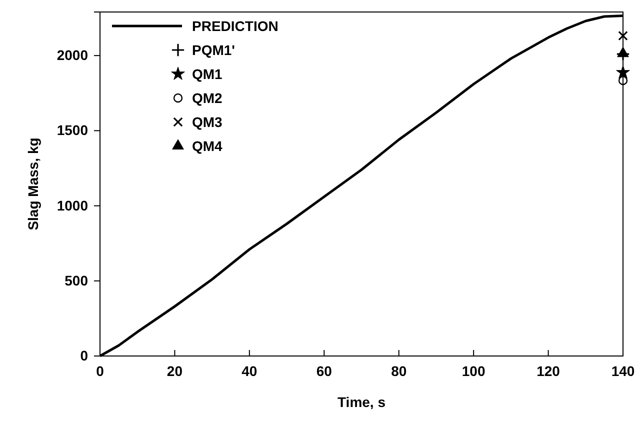 This screenshot has height=421, width=639. What do you see at coordinates (548, 370) in the screenshot?
I see `x-tick-label: 120` at bounding box center [548, 370].